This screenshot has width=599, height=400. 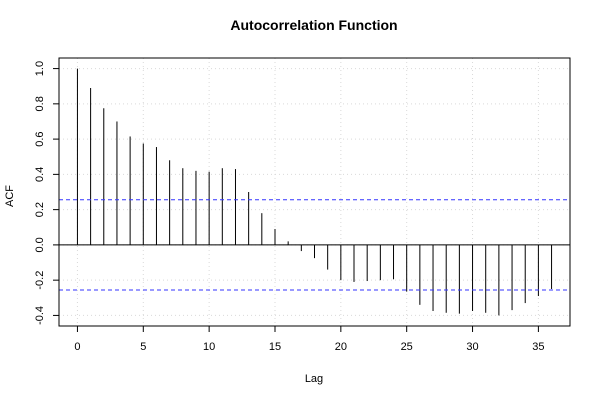 What do you see at coordinates (40, 103) in the screenshot?
I see `y-tick-label: 0.8` at bounding box center [40, 103].